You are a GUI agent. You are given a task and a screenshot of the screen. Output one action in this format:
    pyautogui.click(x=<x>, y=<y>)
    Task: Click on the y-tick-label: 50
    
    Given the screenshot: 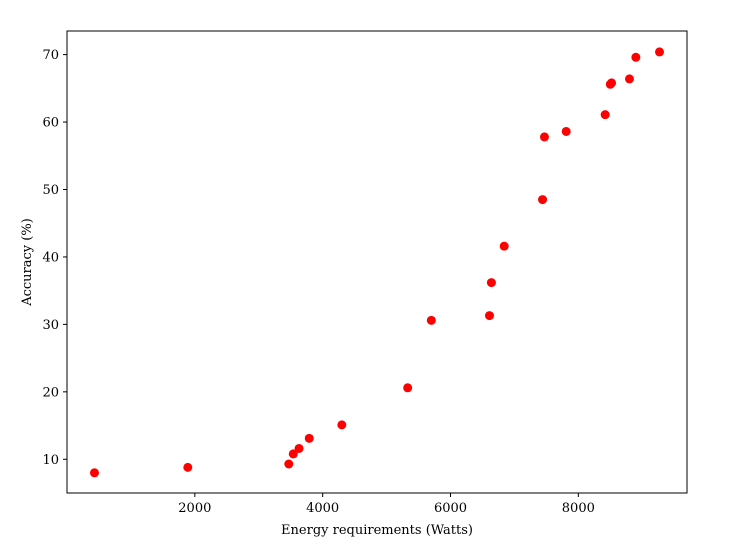 What is the action you would take?
    pyautogui.click(x=50, y=190)
    